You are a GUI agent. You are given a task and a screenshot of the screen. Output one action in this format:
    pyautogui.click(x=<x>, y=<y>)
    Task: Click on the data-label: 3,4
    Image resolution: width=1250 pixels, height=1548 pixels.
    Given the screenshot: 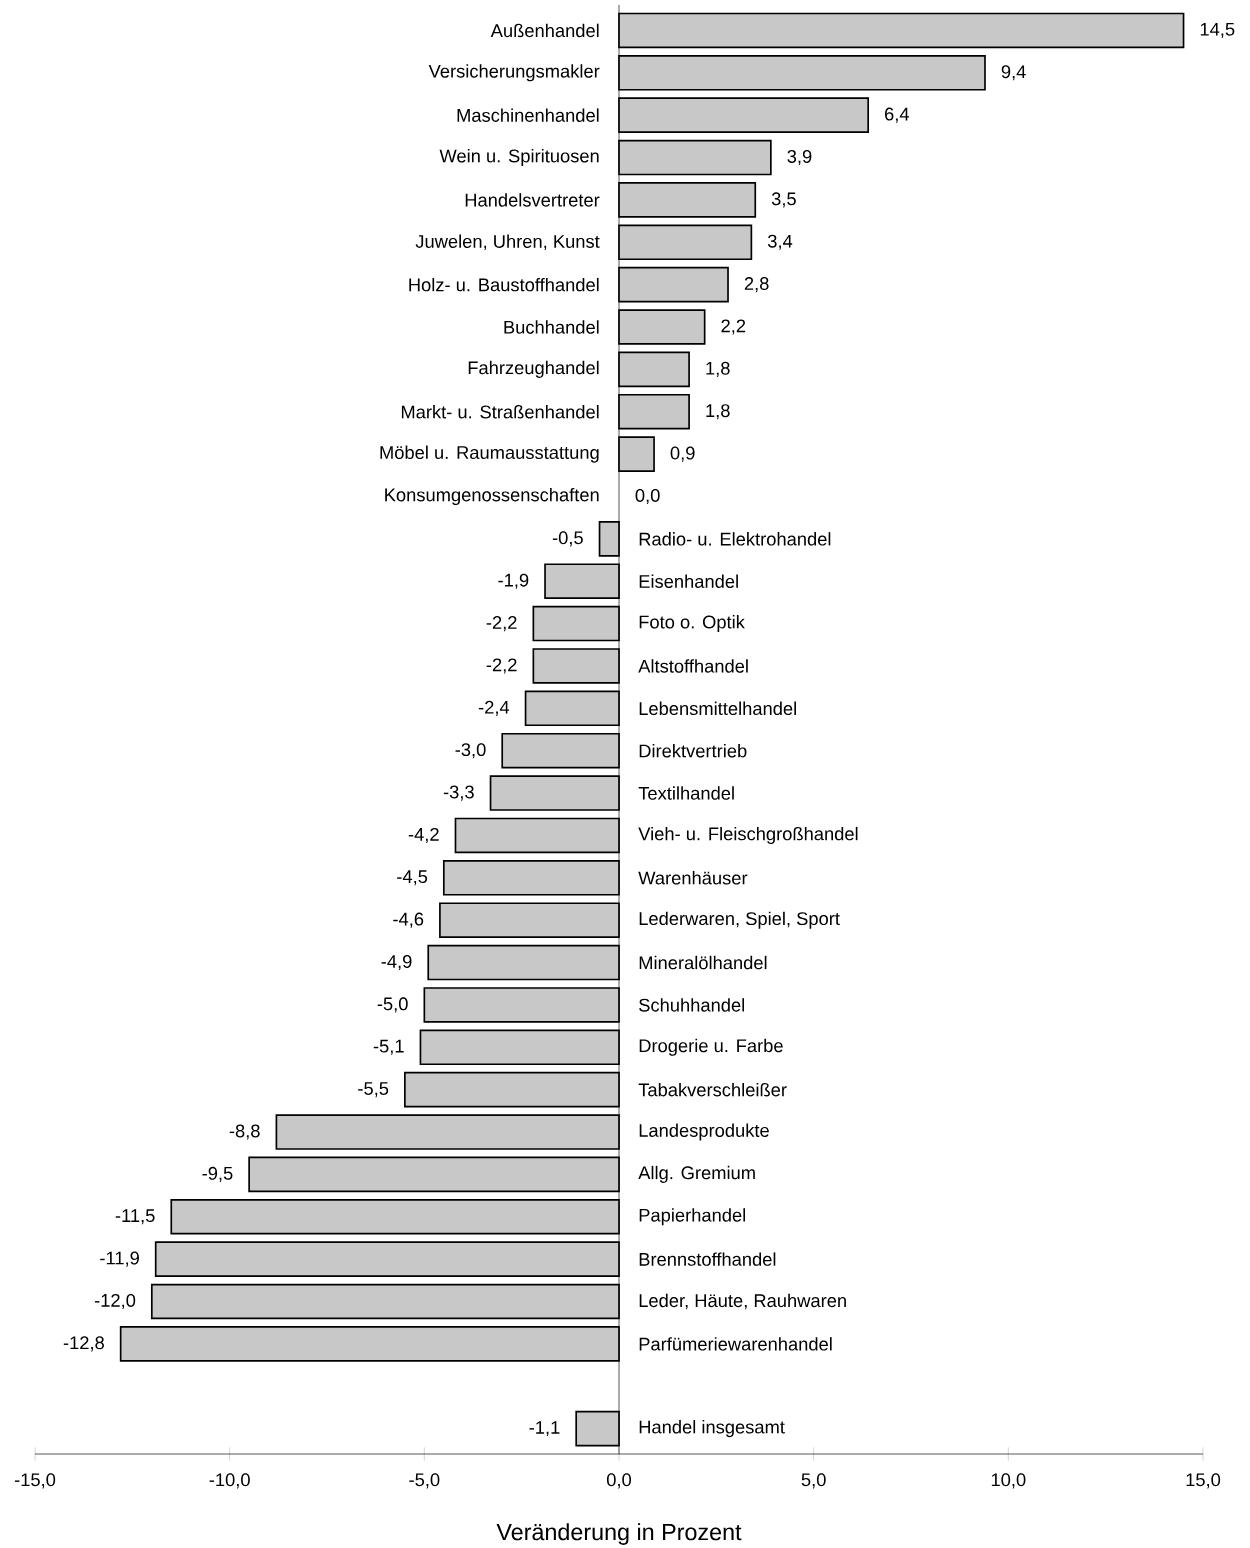 What is the action you would take?
    pyautogui.click(x=780, y=242)
    